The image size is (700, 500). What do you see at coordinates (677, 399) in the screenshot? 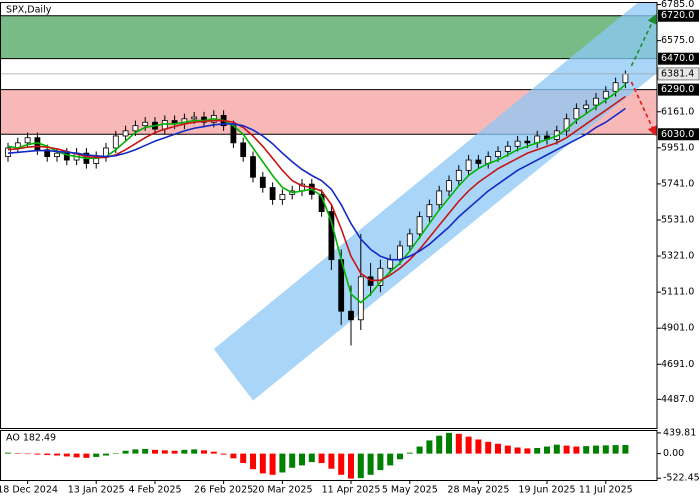
I see `y-tick-label: 4487.0` at bounding box center [677, 399].